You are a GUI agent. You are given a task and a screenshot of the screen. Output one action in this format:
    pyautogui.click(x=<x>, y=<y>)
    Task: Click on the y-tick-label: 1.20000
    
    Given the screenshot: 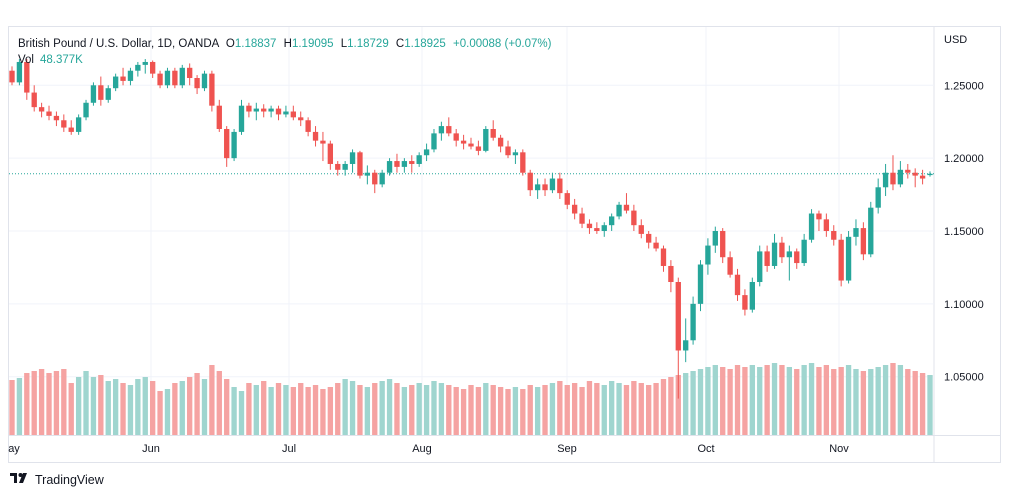 What is the action you would take?
    pyautogui.click(x=964, y=159)
    